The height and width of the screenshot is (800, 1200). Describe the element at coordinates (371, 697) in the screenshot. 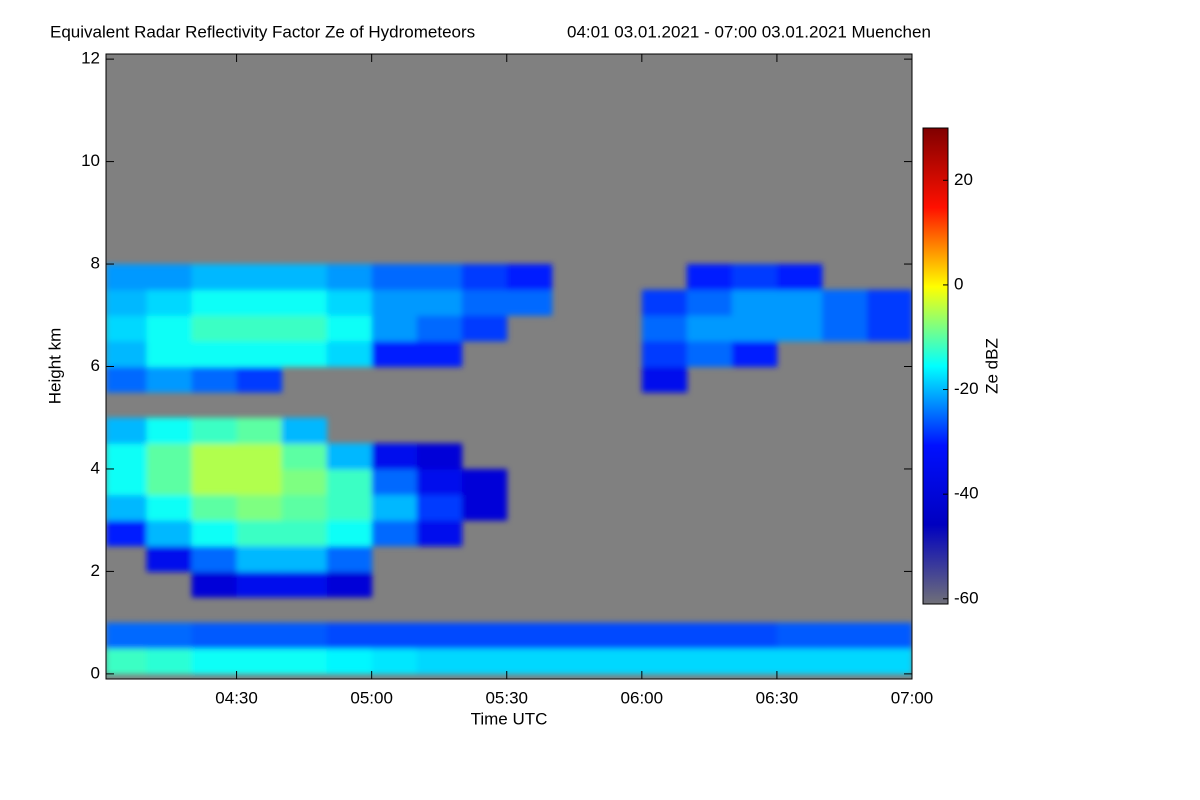

I see `x-tick-label: 05:00` at that location.